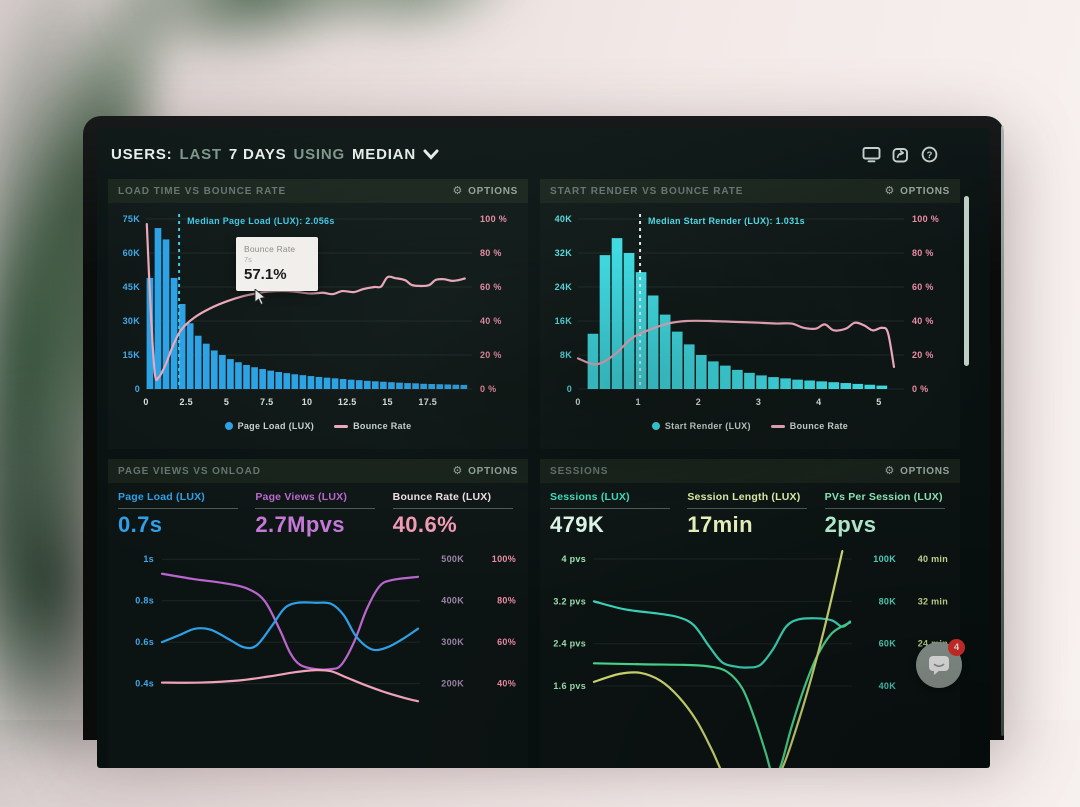  I want to click on svg-text: Median Page Load (LUX): 2.056s, so click(261, 221).